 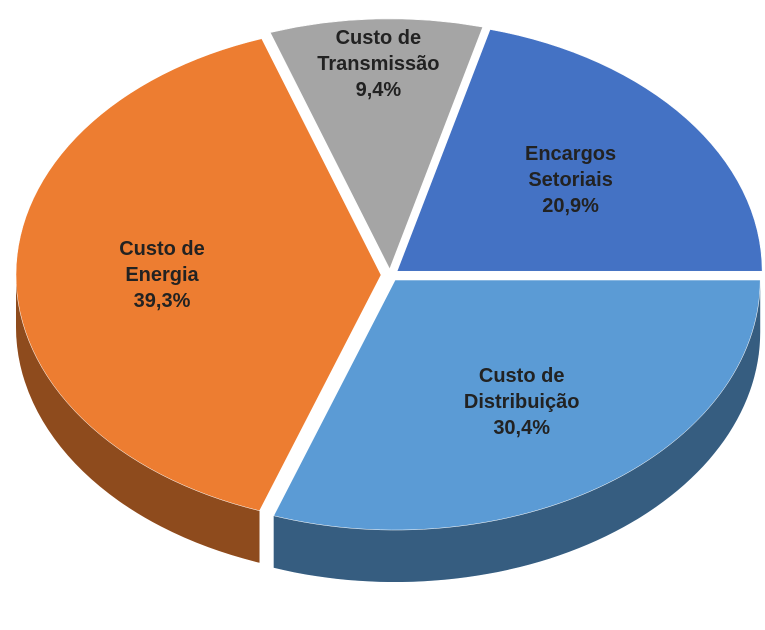 I want to click on slice-label: Custo de Energia 39,3%, so click(x=162, y=275).